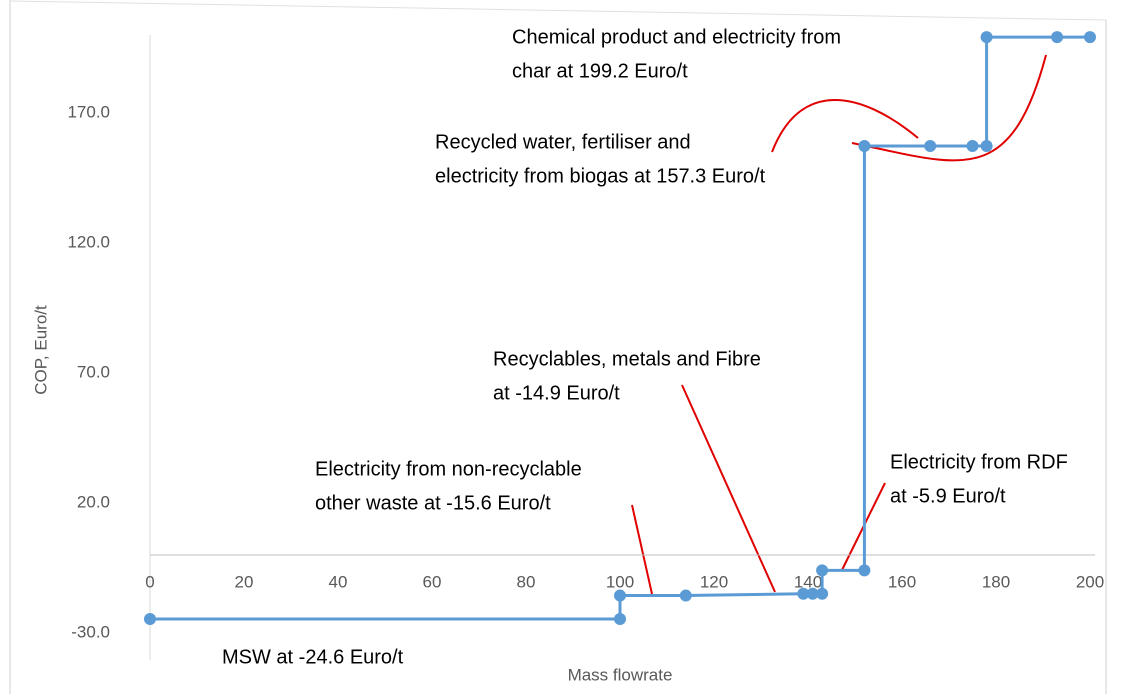  What do you see at coordinates (1090, 581) in the screenshot?
I see `x-tick-label: 200` at bounding box center [1090, 581].